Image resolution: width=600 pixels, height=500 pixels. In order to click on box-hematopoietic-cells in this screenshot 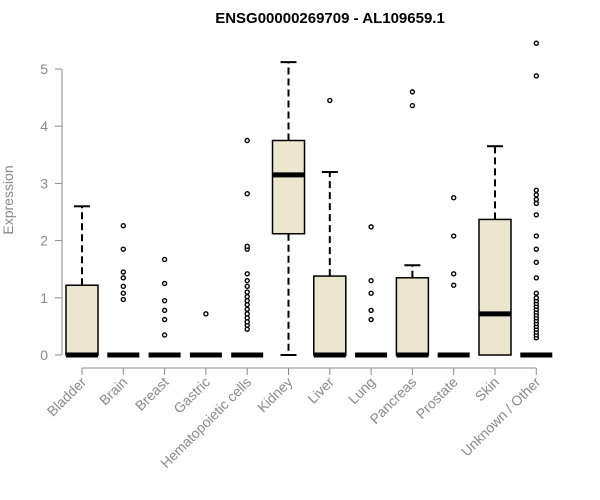, I will do `click(247, 247)`.